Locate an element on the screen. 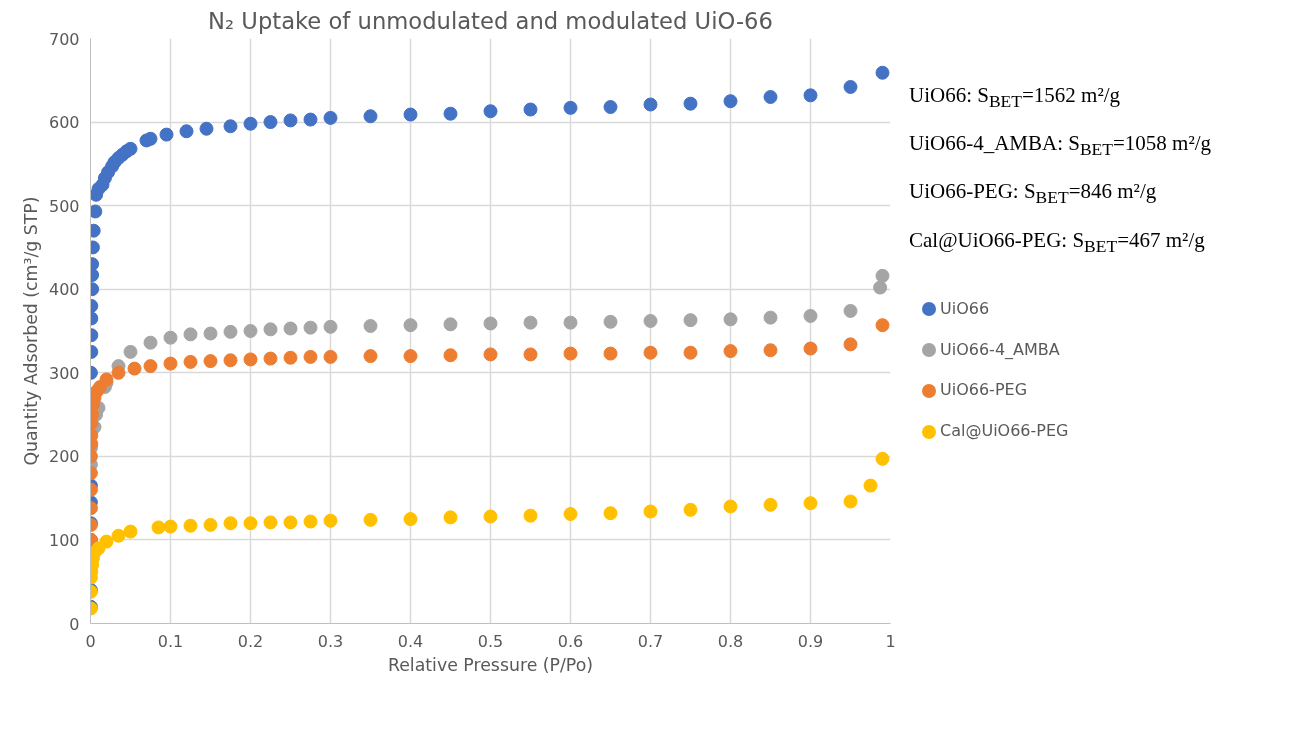 The height and width of the screenshot is (740, 1295). y-tick-label: 700 is located at coordinates (64, 39).